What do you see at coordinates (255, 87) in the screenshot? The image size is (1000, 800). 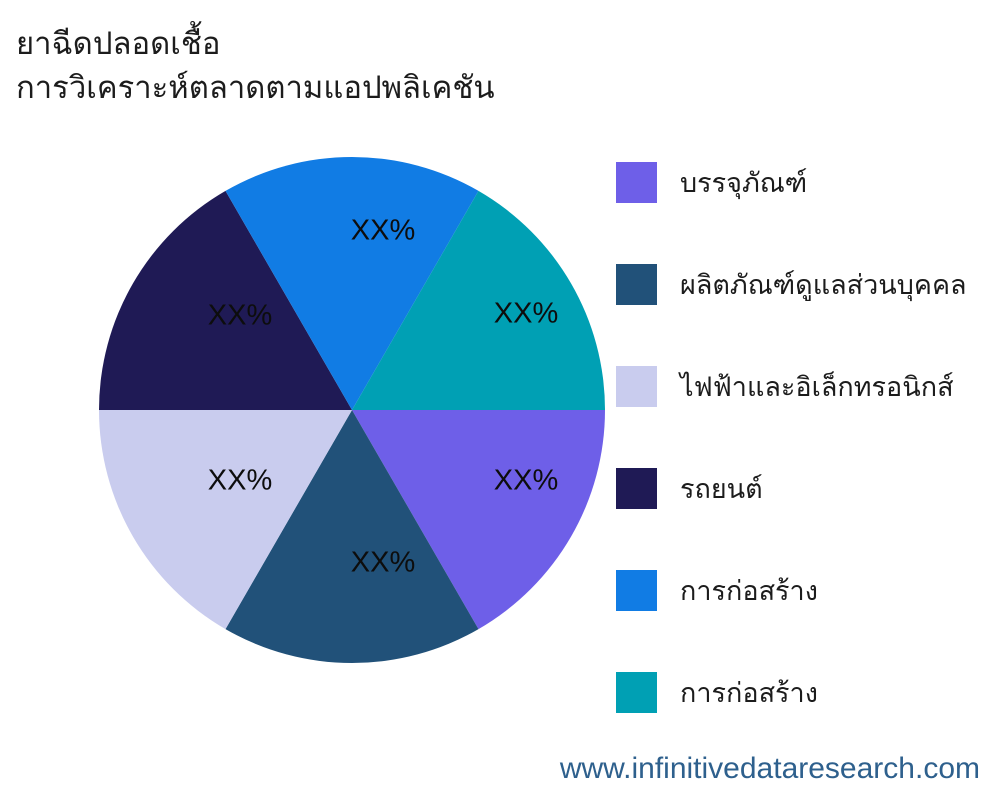 I see `chart-subtitle: การวิเคราะห์ตลาดตามแอปพลิเคชัน` at bounding box center [255, 87].